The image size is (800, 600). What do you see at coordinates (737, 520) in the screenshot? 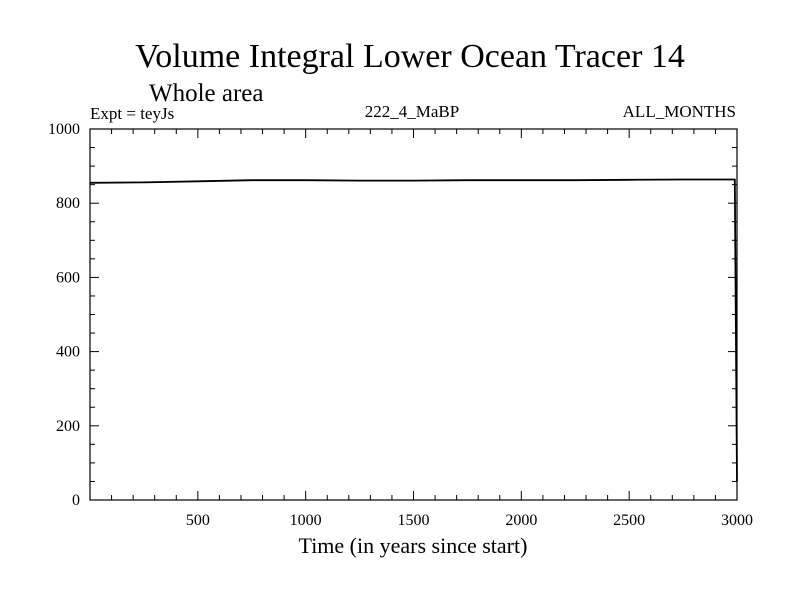
I see `x-tick-label: 3000` at bounding box center [737, 520].